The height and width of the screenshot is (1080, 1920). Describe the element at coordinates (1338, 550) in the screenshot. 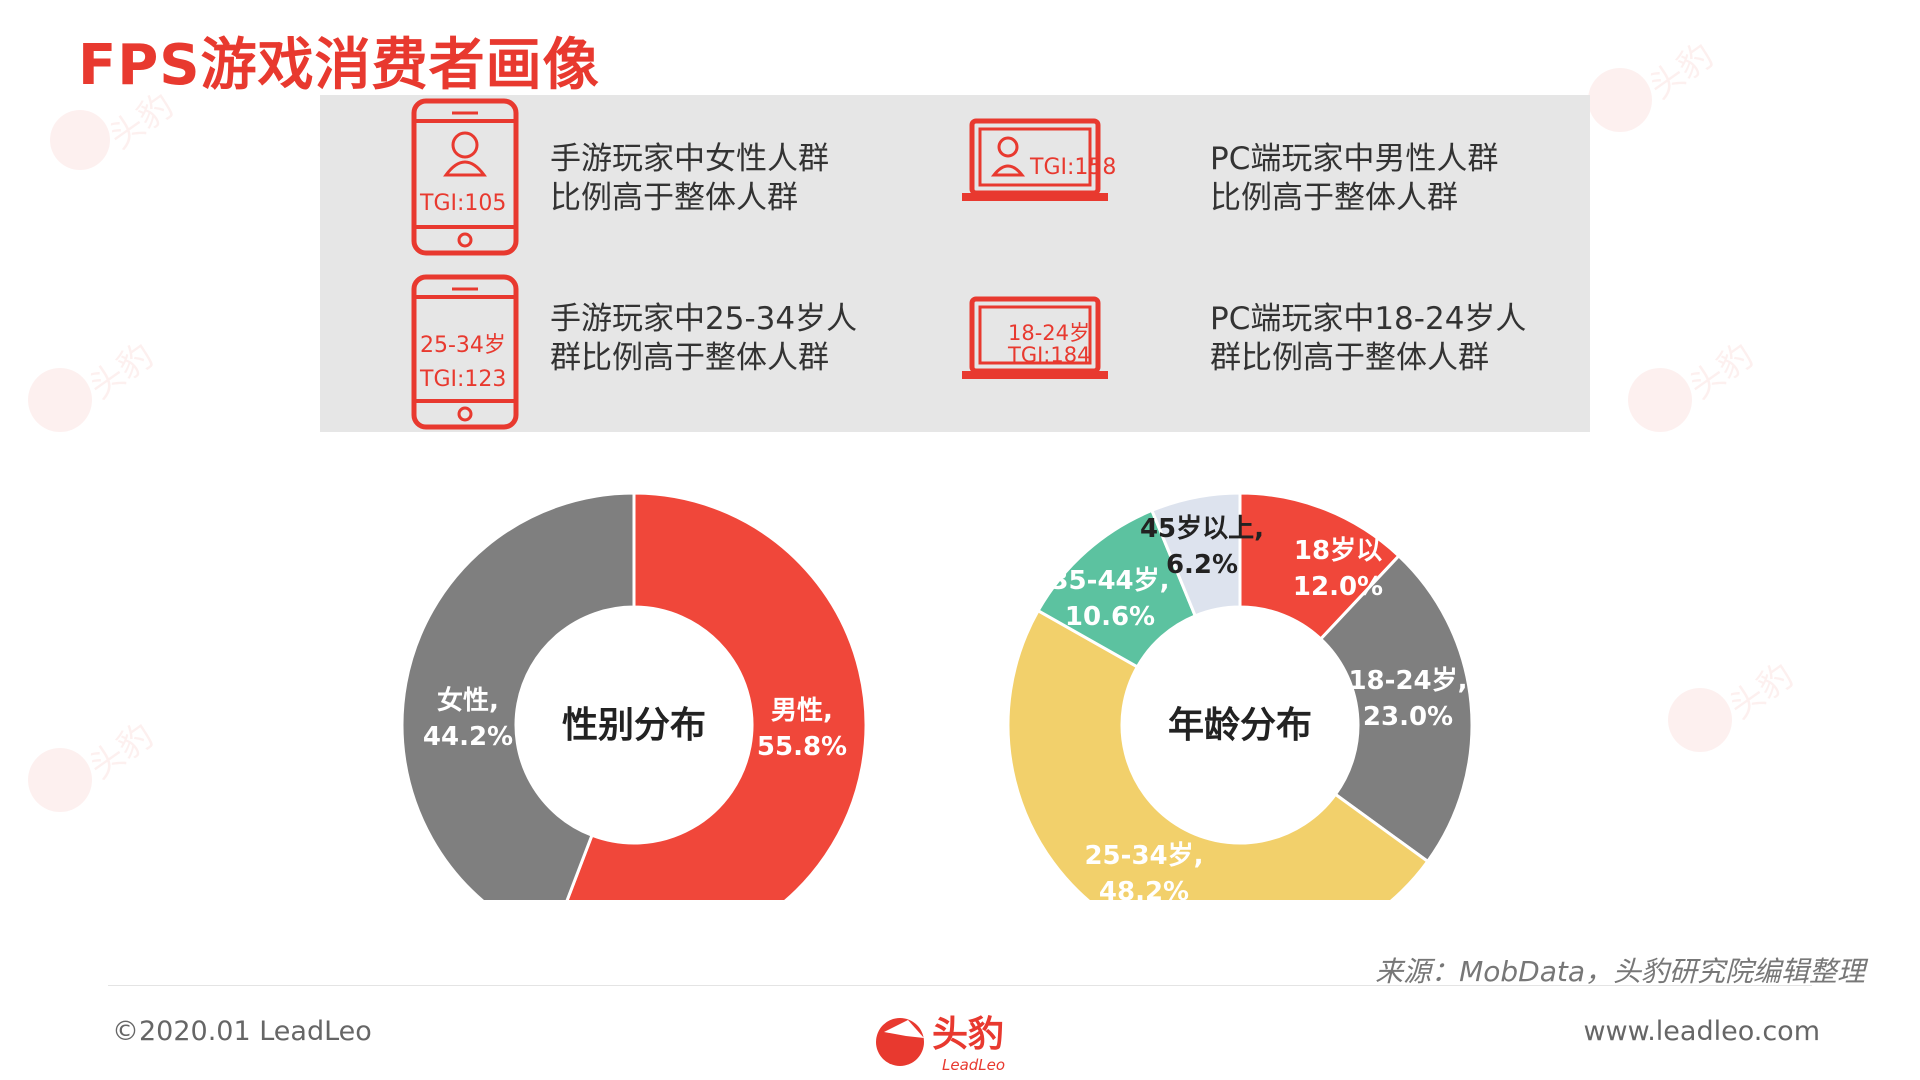

I see `slice-label: 18岁以` at that location.